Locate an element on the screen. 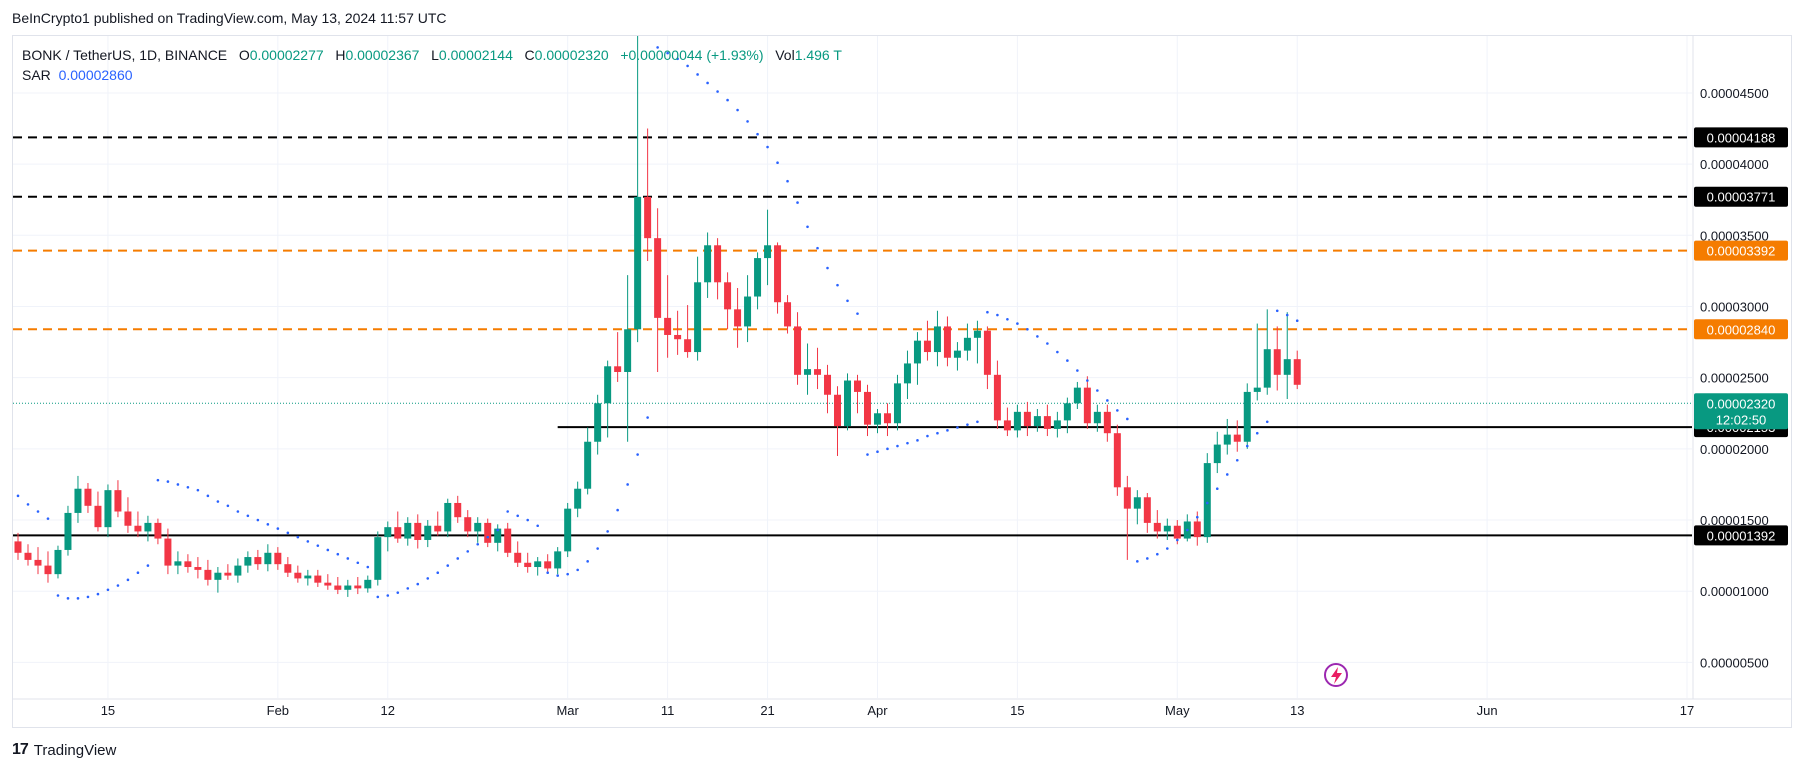  level-price-tag: 0.00003771 is located at coordinates (1741, 196).